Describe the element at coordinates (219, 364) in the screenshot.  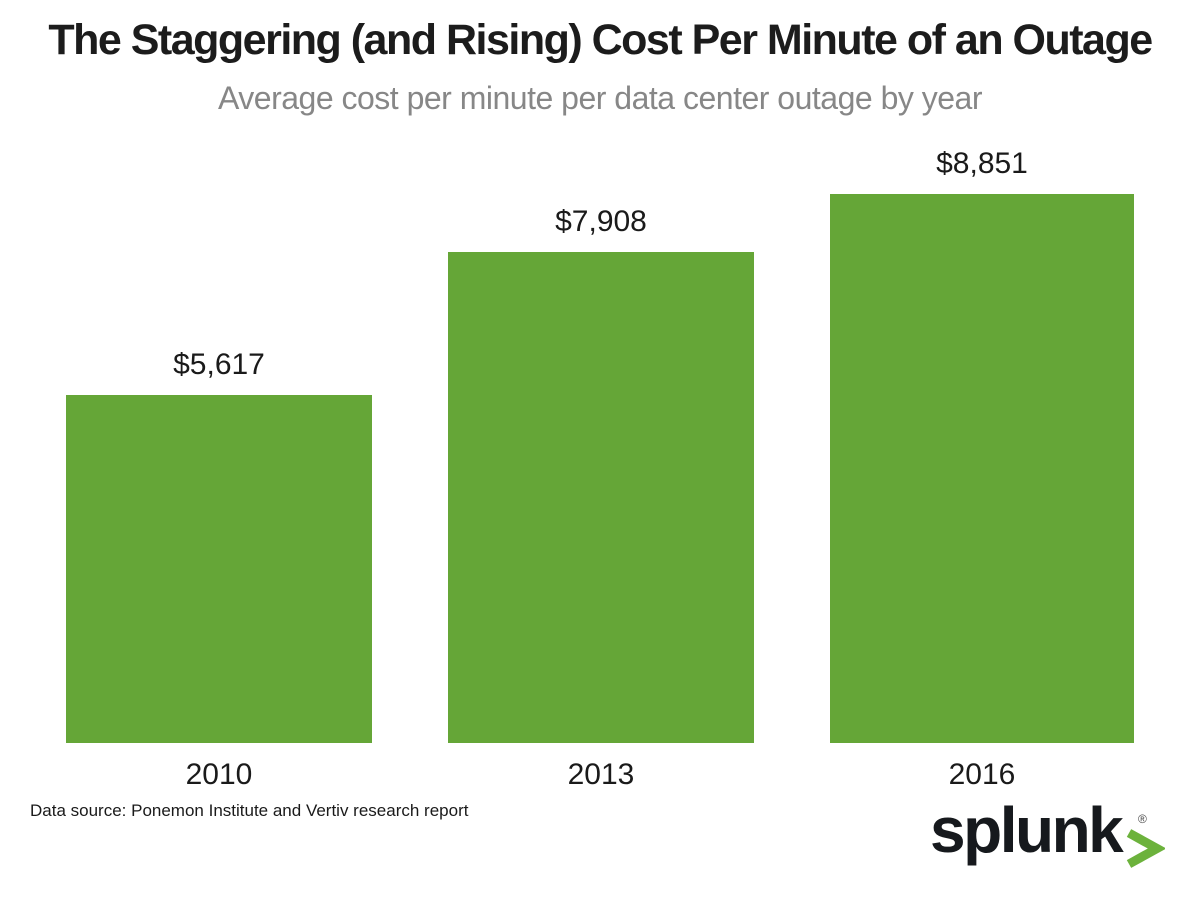
I see `bar-value-label: $5,617` at that location.